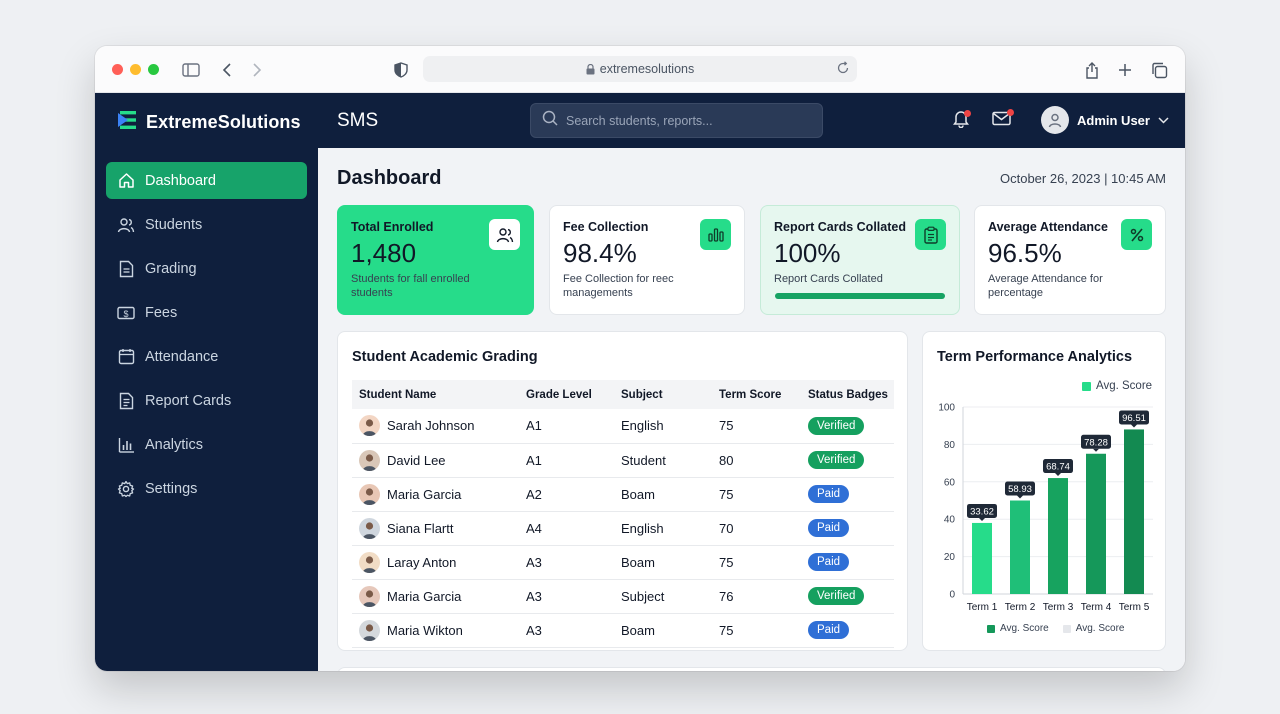  Describe the element at coordinates (171, 488) in the screenshot. I see `sidebar-item-label: Settings` at that location.